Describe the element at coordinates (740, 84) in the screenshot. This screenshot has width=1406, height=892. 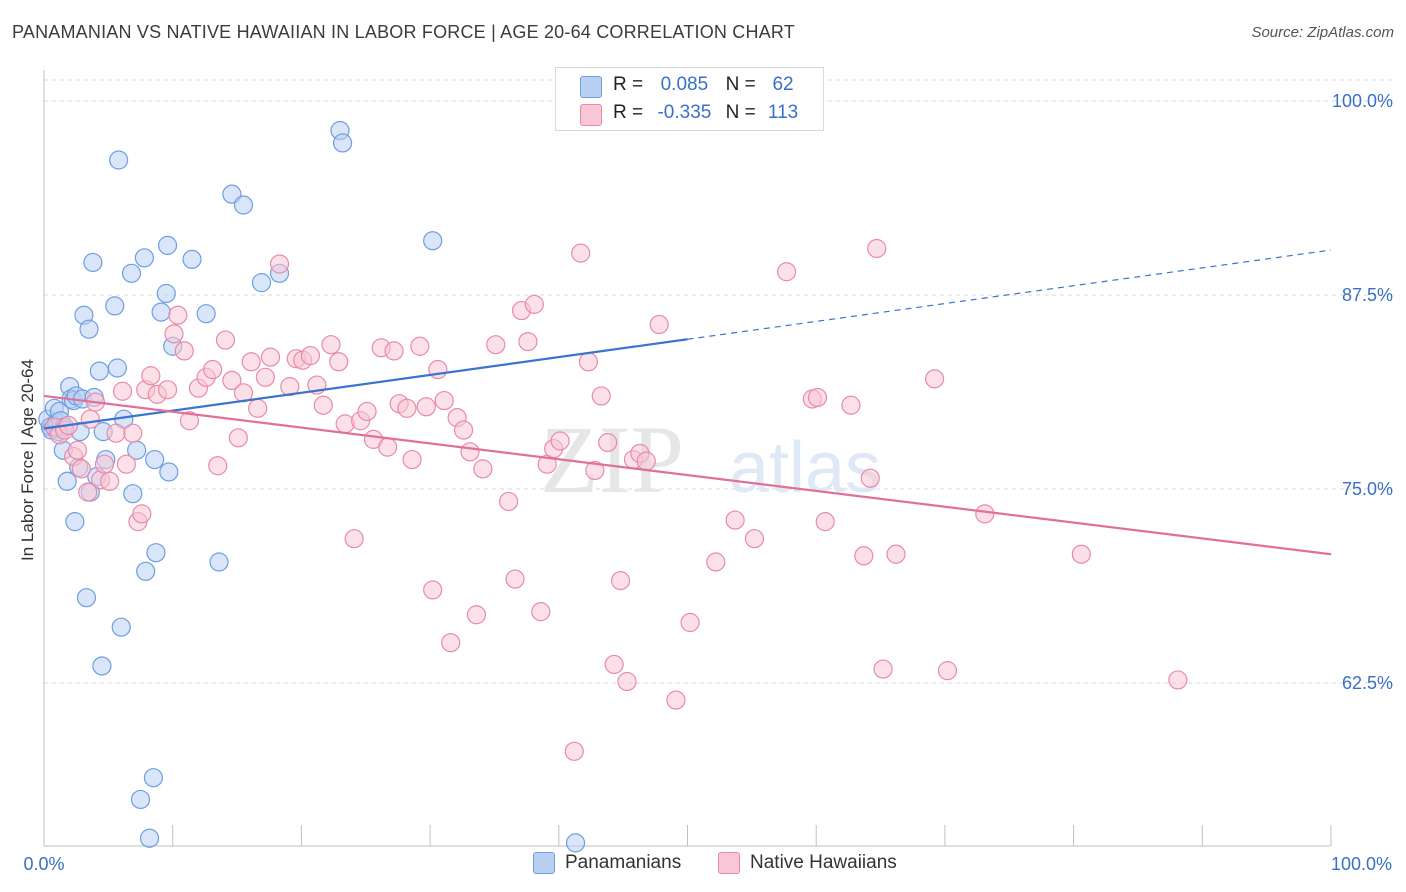
I see `n-label: N =` at that location.